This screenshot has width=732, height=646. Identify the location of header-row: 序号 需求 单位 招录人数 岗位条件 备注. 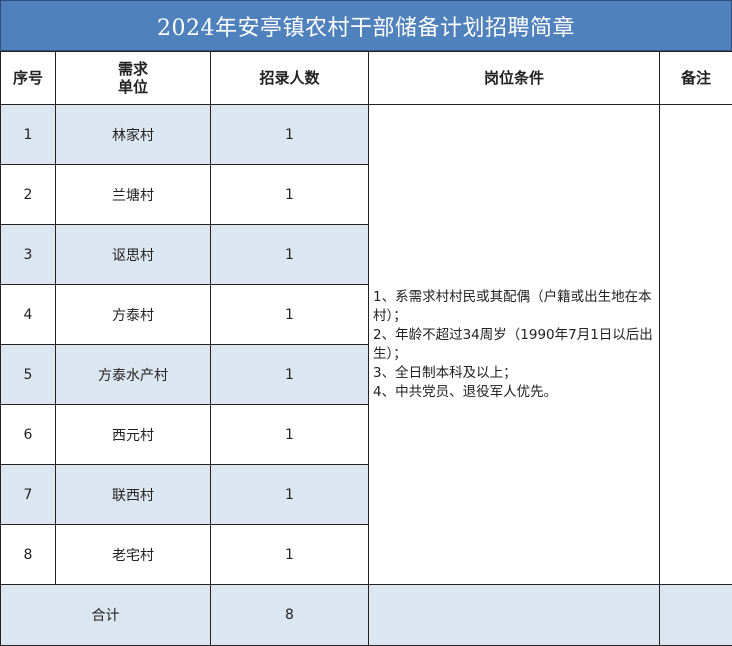
(366, 78).